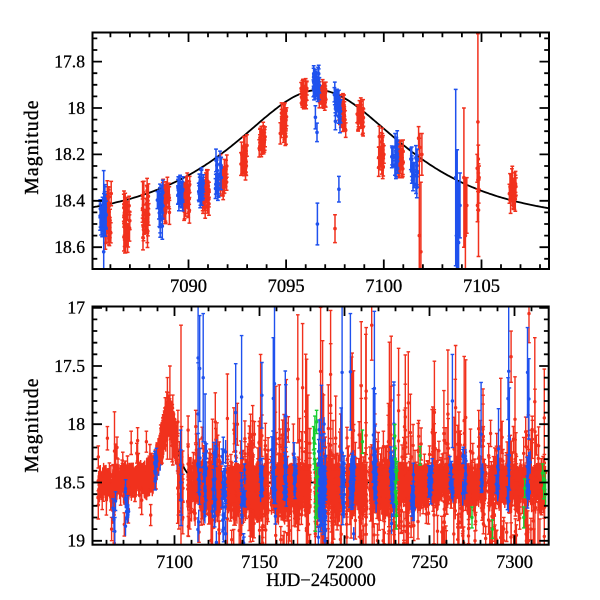  I want to click on svg-text: HJD−2450000, so click(321, 580).